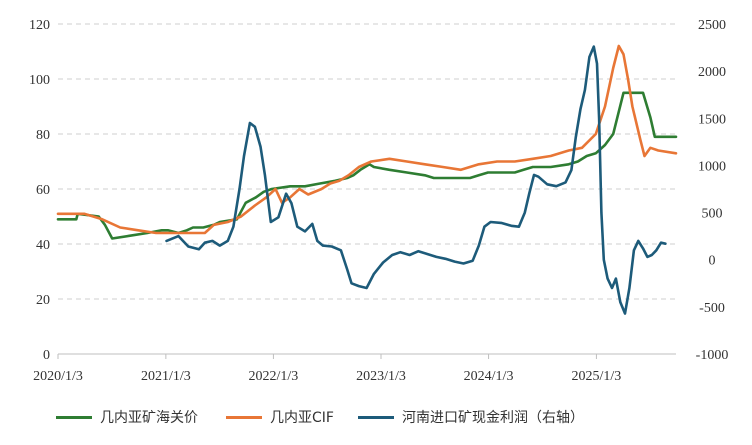  Describe the element at coordinates (39, 25) in the screenshot. I see `left-tick-label: 120` at that location.